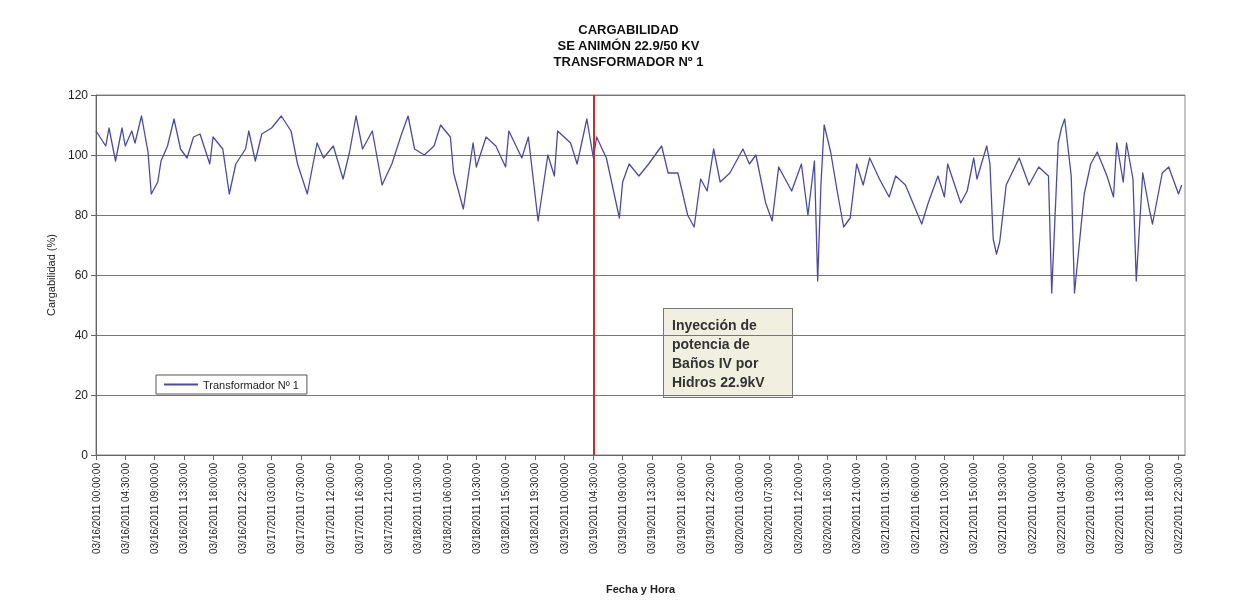  What do you see at coordinates (476, 508) in the screenshot?
I see `x-tick-label: 03/18/2011 10:30:00` at bounding box center [476, 508].